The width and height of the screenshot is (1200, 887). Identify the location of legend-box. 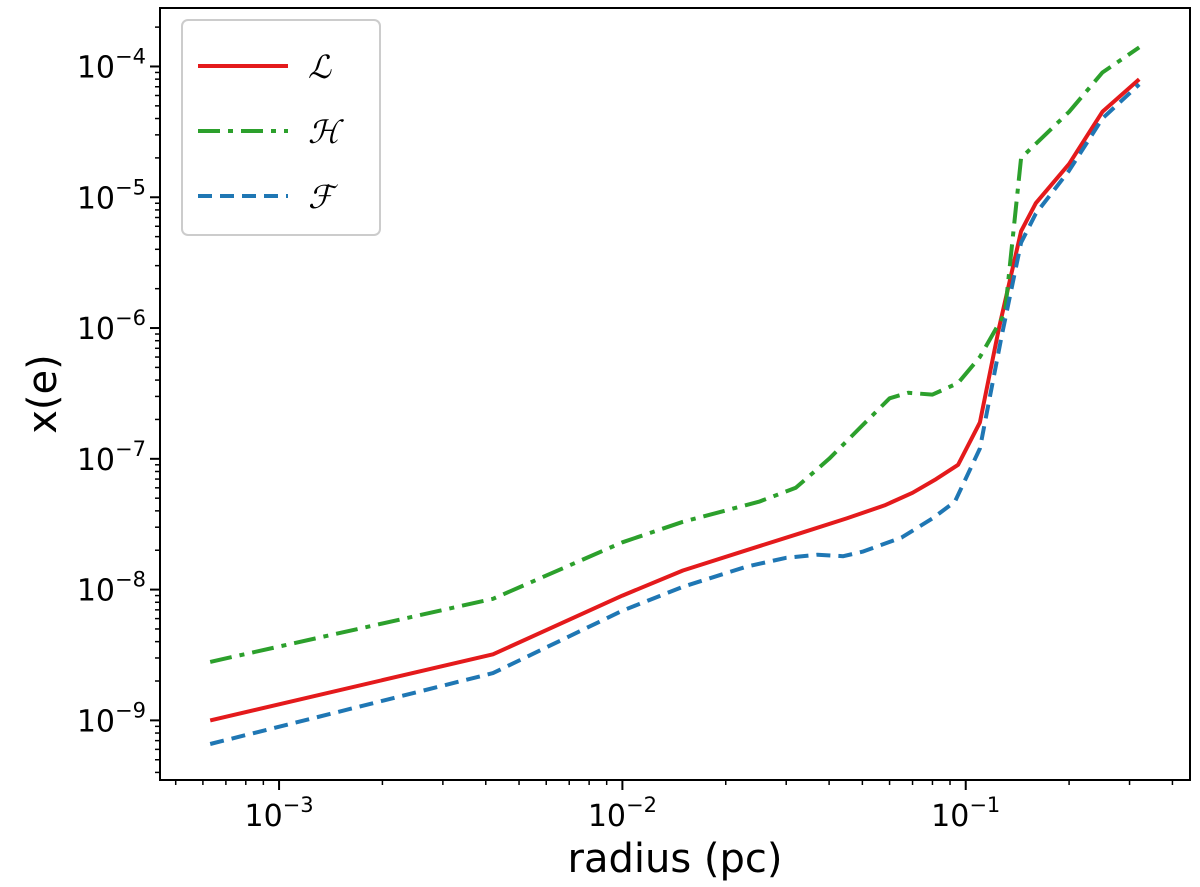
(281, 127).